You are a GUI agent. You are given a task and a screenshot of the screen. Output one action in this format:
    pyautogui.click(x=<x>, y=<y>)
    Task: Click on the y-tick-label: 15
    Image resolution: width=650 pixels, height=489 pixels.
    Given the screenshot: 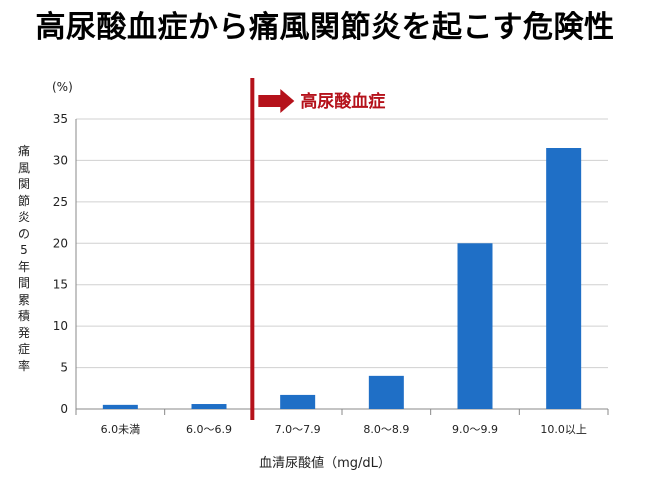 What is the action you would take?
    pyautogui.click(x=60, y=285)
    